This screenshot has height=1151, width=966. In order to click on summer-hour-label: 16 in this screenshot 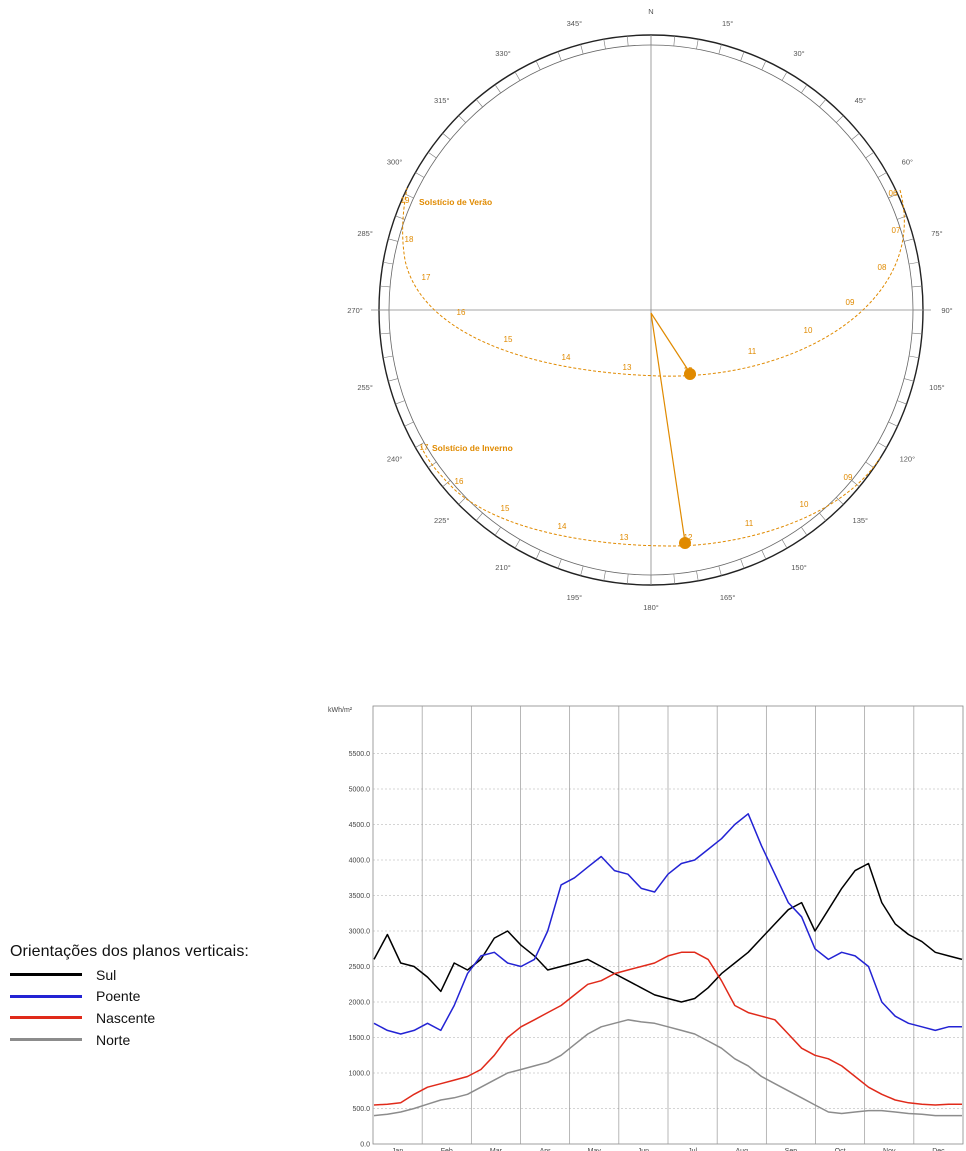, I will do `click(461, 312)`.